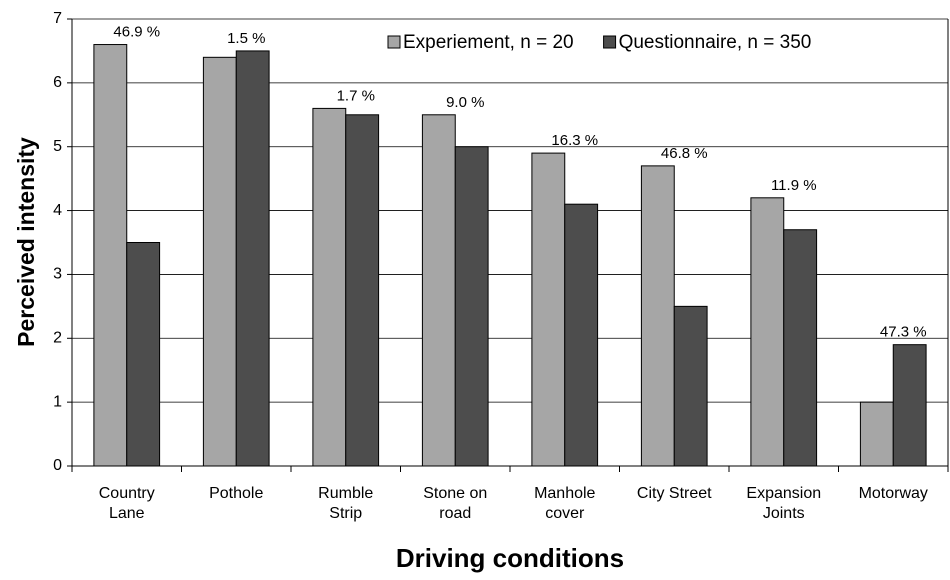 The image size is (950, 580). Describe the element at coordinates (510, 558) in the screenshot. I see `x-axis-title: Driving conditions` at that location.